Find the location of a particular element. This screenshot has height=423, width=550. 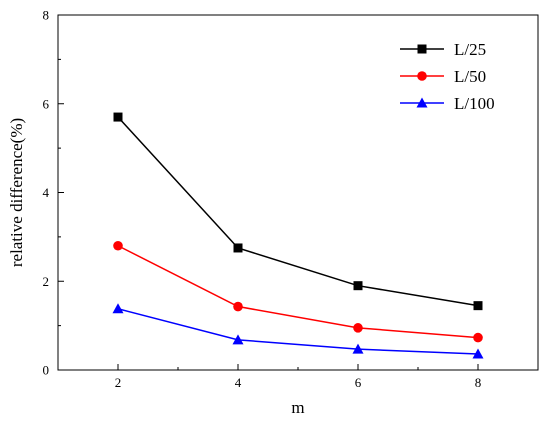

x-tick-label: 4 is located at coordinates (238, 382).